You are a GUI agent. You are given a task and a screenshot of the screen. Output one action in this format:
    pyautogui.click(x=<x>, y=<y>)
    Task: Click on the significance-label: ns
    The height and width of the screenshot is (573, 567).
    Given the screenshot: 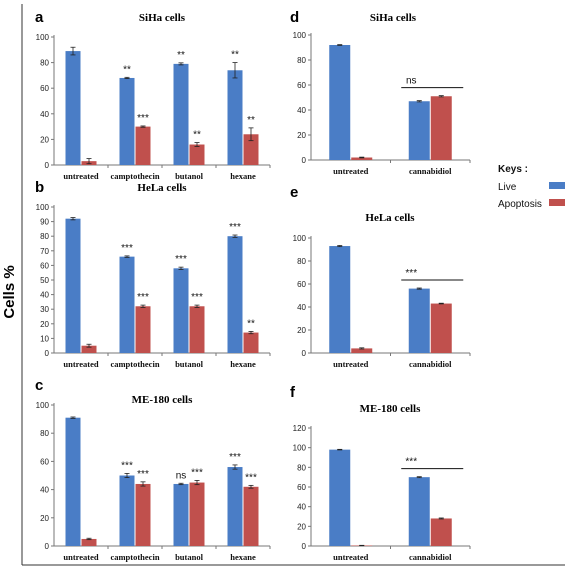 What is the action you would take?
    pyautogui.click(x=181, y=475)
    